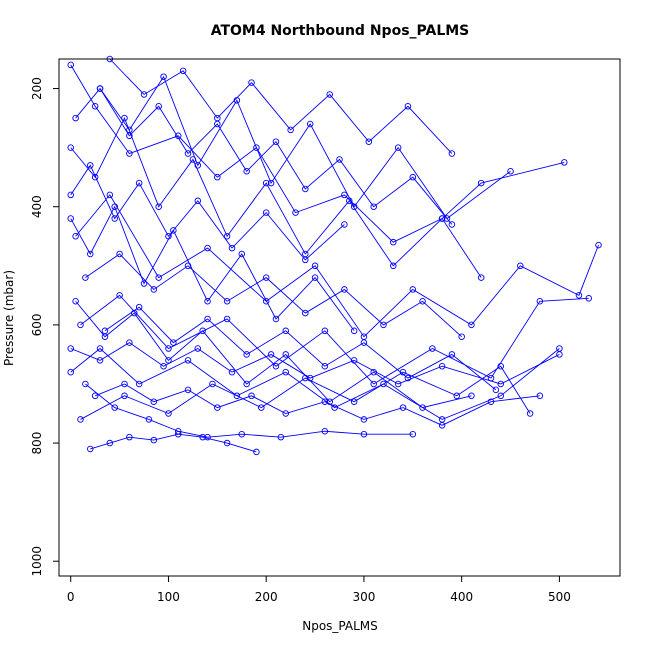 The image size is (650, 650). Describe the element at coordinates (71, 597) in the screenshot. I see `x-tick-label: 0` at that location.